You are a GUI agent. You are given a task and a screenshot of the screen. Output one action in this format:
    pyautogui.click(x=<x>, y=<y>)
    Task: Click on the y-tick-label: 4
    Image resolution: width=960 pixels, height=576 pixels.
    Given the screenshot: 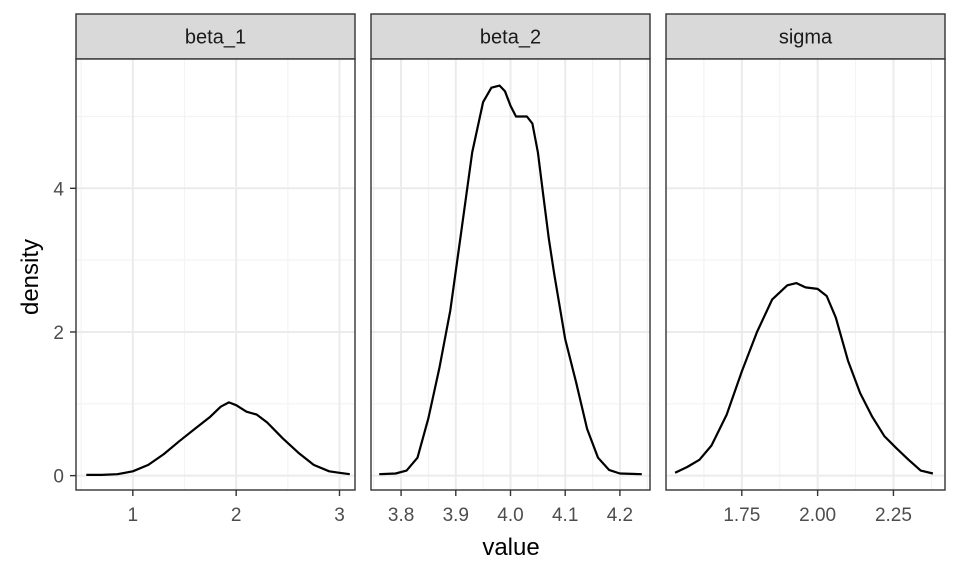 What is the action you would take?
    pyautogui.click(x=58, y=189)
    